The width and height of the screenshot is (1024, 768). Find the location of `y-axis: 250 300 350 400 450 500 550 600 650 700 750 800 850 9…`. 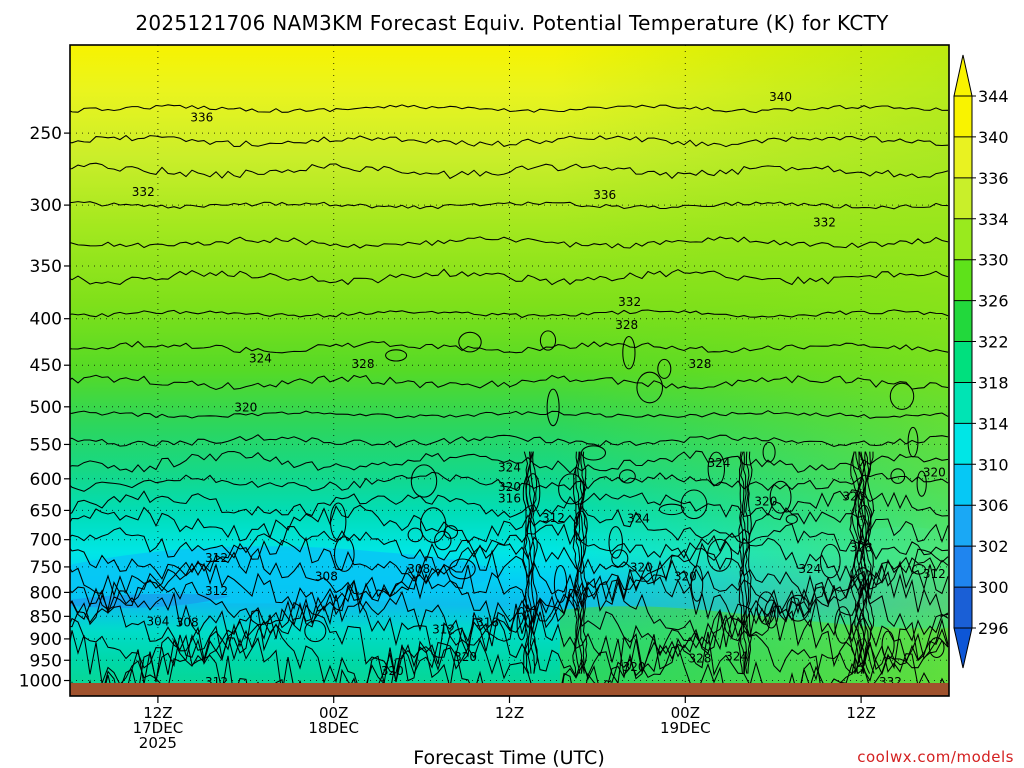

y-axis: 250 300 350 400 450 500 550 600 650 700 750 800 850 9… is located at coordinates (44, 408).